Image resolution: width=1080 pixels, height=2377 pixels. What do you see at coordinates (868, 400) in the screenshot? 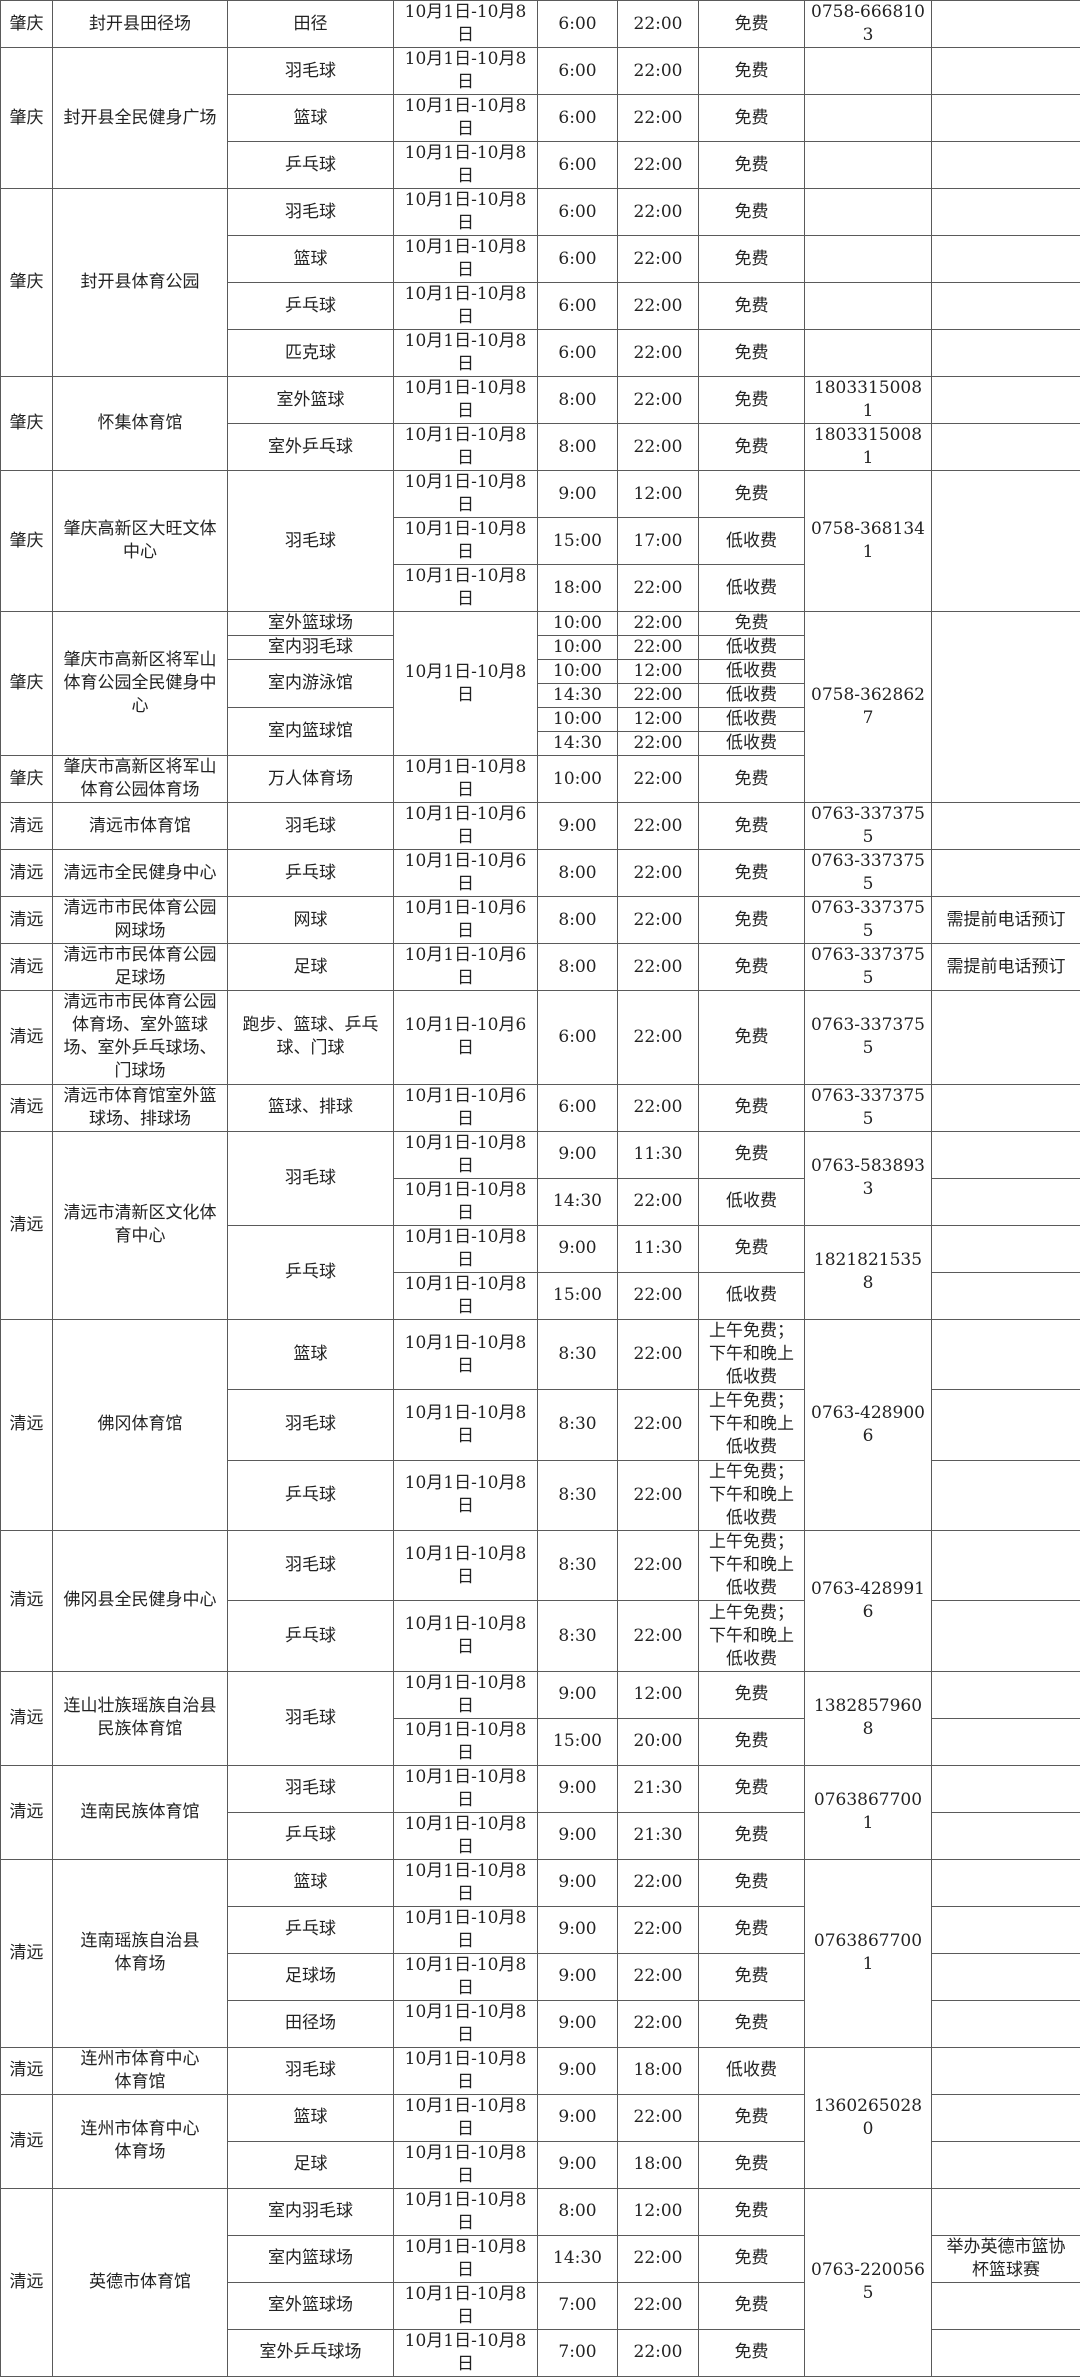
I see `phone-cell: 18033150081` at bounding box center [868, 400].